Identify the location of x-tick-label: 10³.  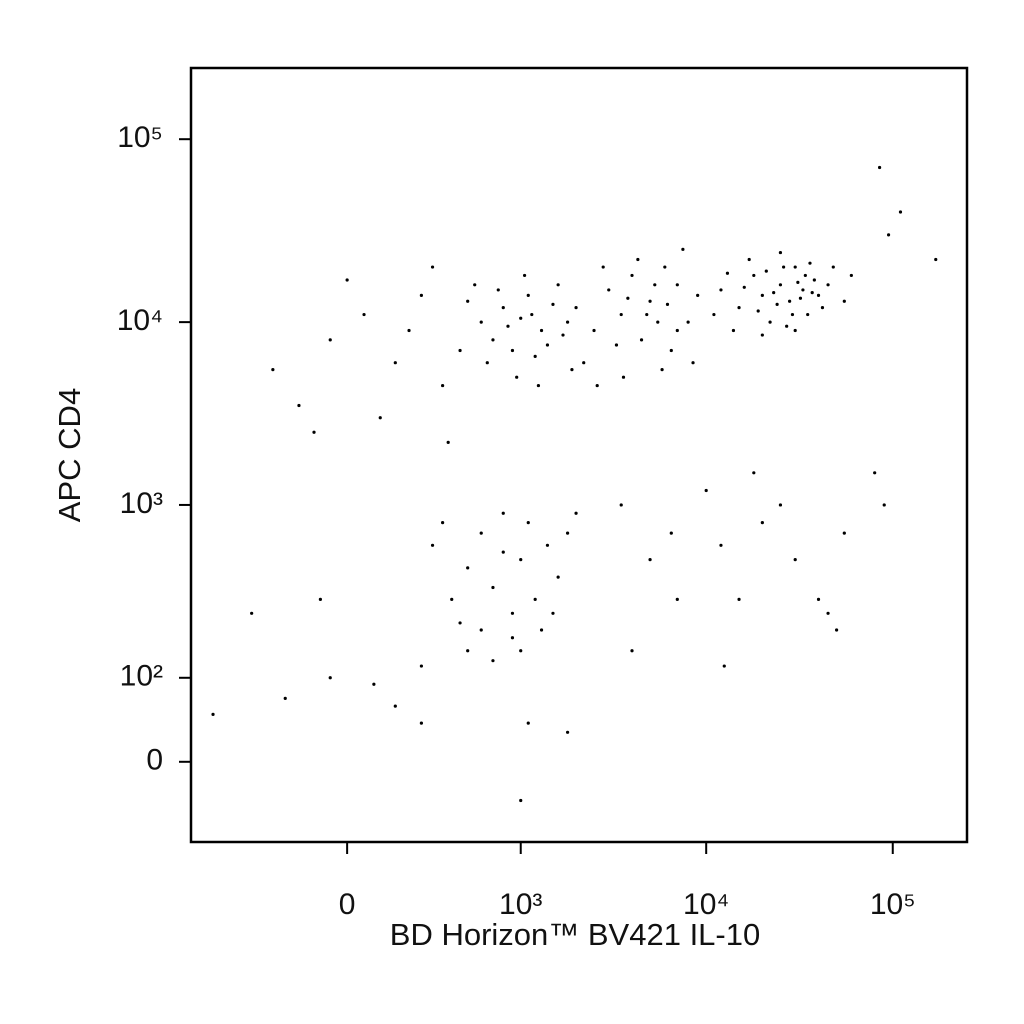
(520, 904).